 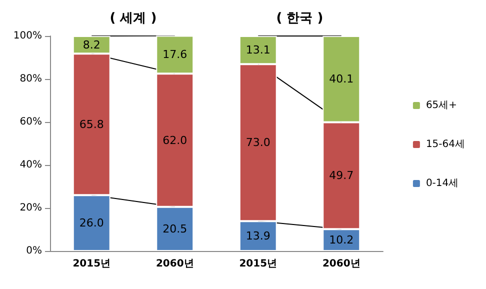 I want to click on data-label: 65.8, so click(x=91, y=124).